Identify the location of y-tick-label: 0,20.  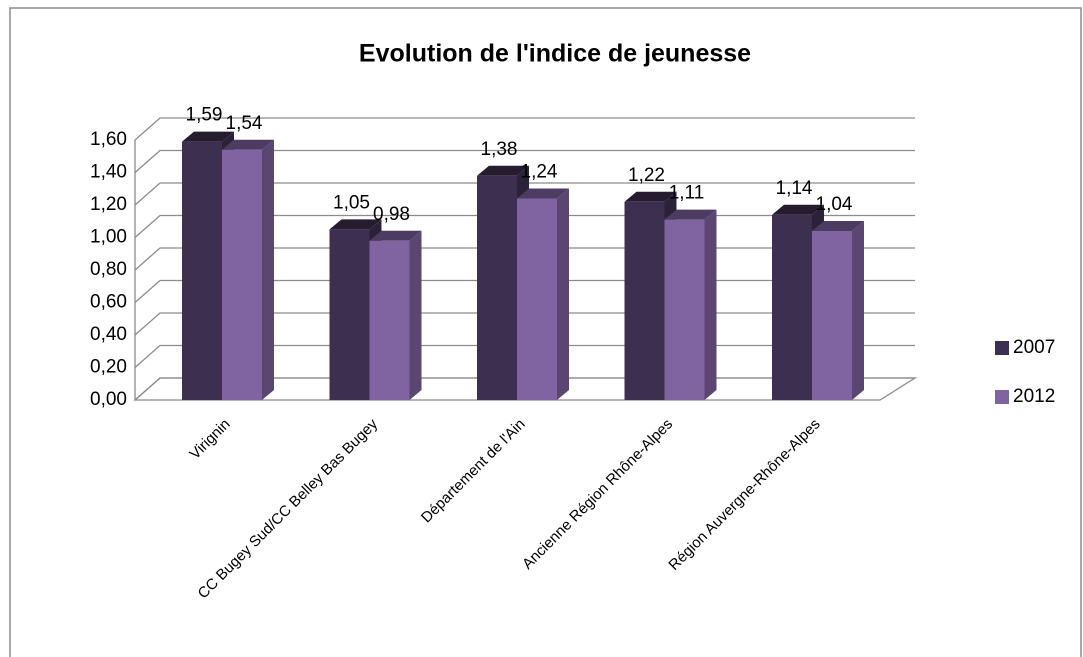
(108, 367).